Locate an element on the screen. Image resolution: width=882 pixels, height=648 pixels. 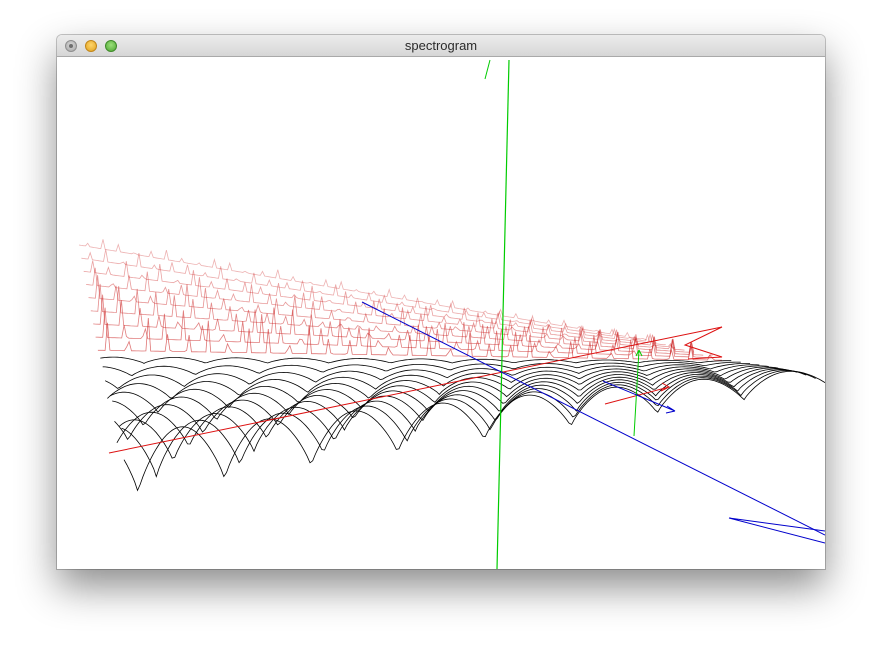
y-axis is located at coordinates (563, 314).